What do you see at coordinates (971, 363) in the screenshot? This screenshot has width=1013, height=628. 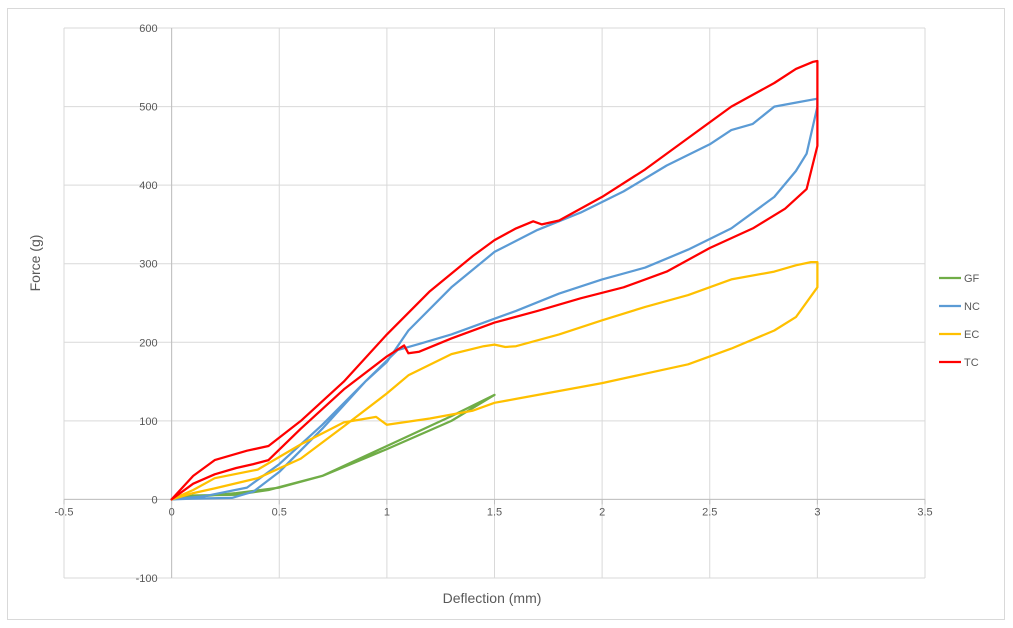 I see `legend-label-tc: TC` at bounding box center [971, 363].